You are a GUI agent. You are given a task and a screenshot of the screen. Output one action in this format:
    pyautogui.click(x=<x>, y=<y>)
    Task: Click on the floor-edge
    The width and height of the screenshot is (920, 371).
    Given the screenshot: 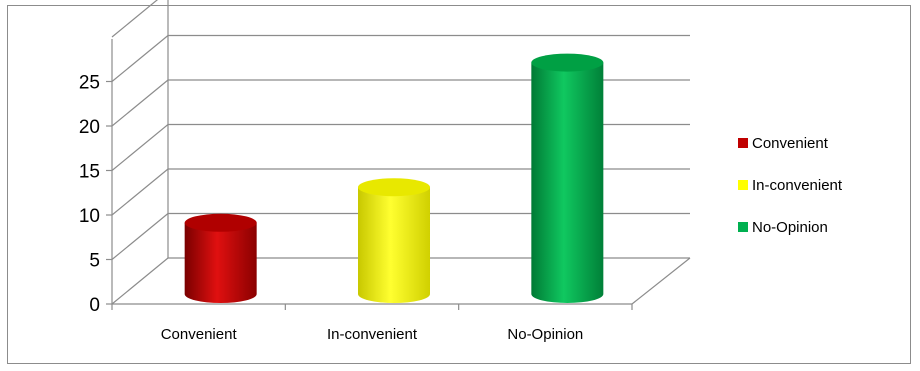 What is the action you would take?
    pyautogui.click(x=661, y=281)
    